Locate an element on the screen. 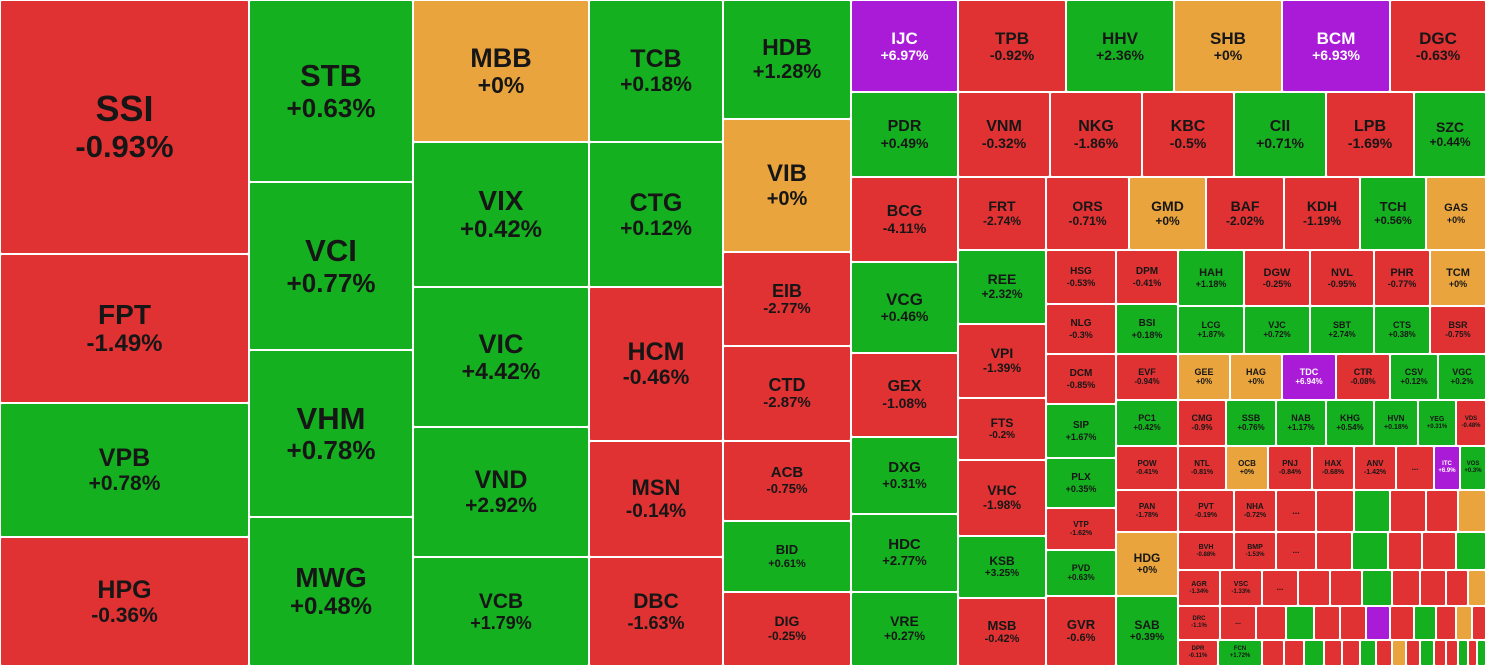 The image size is (1486, 666). stock-tile-pnj: PNJ -0.84% is located at coordinates (1290, 468).